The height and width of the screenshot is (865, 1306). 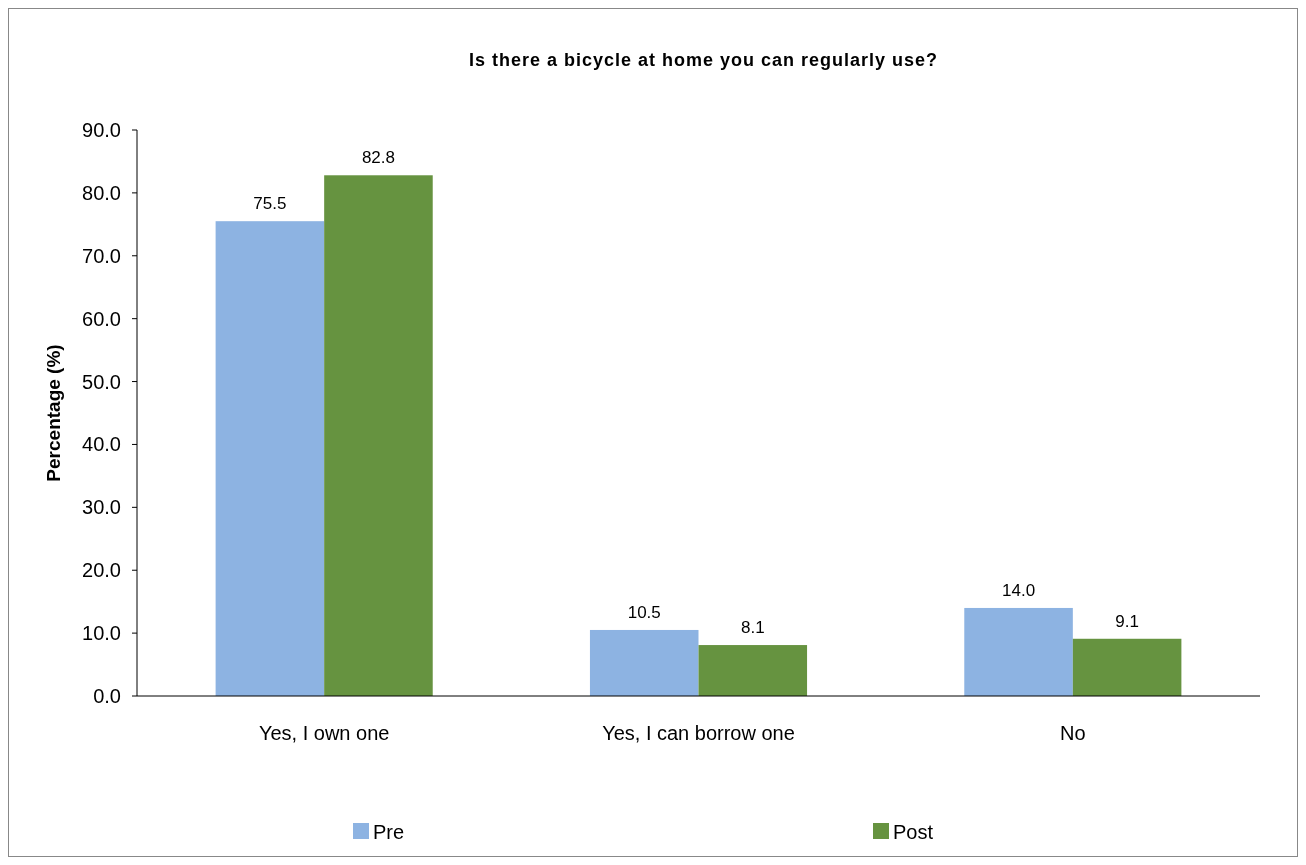 I want to click on chart-title: Is there a bicycle at home you can regularly use?, so click(x=703, y=60).